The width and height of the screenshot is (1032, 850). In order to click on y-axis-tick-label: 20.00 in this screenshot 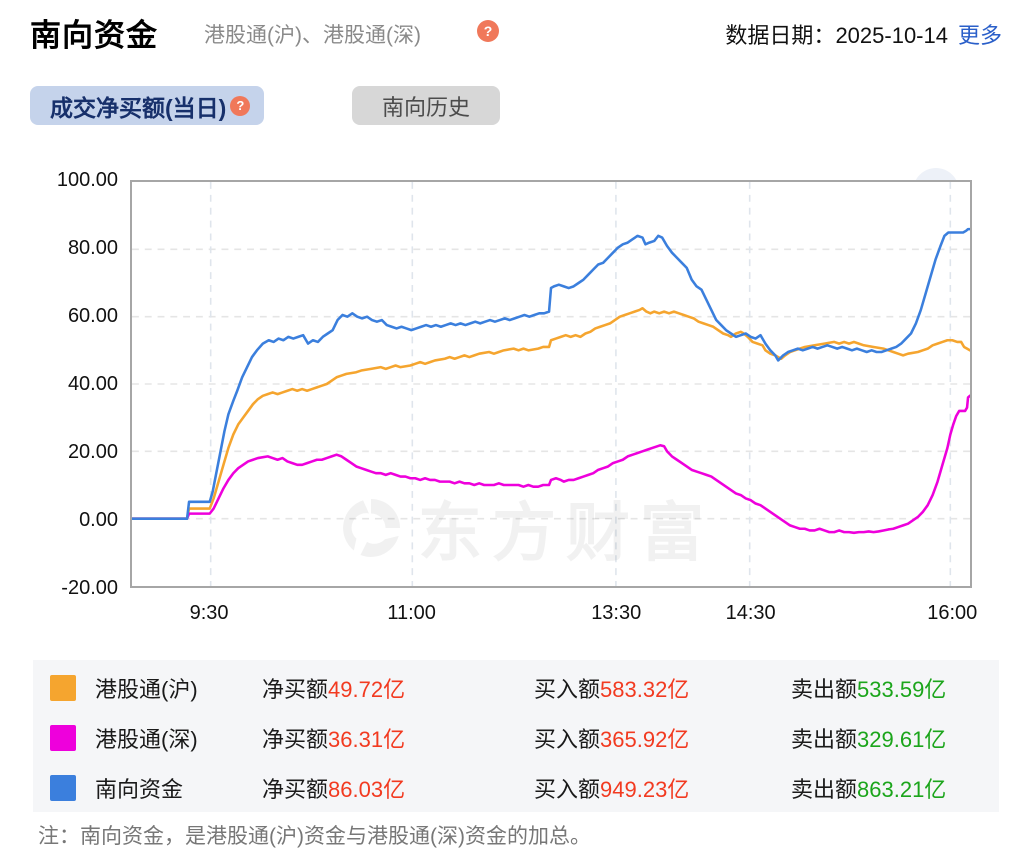, I will do `click(92, 452)`.